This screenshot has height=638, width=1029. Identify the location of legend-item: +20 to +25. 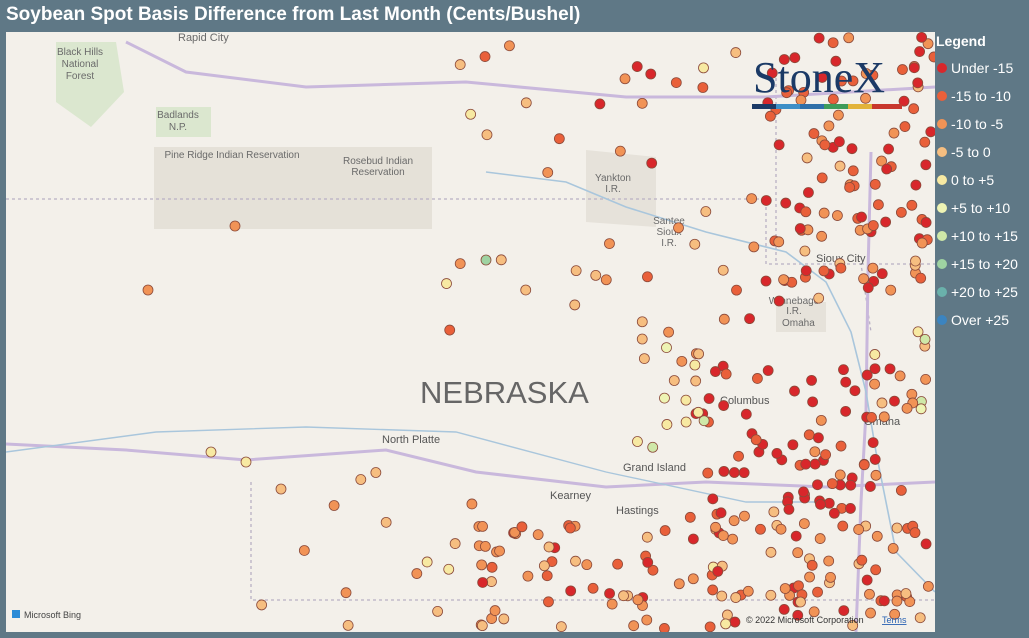
(982, 292).